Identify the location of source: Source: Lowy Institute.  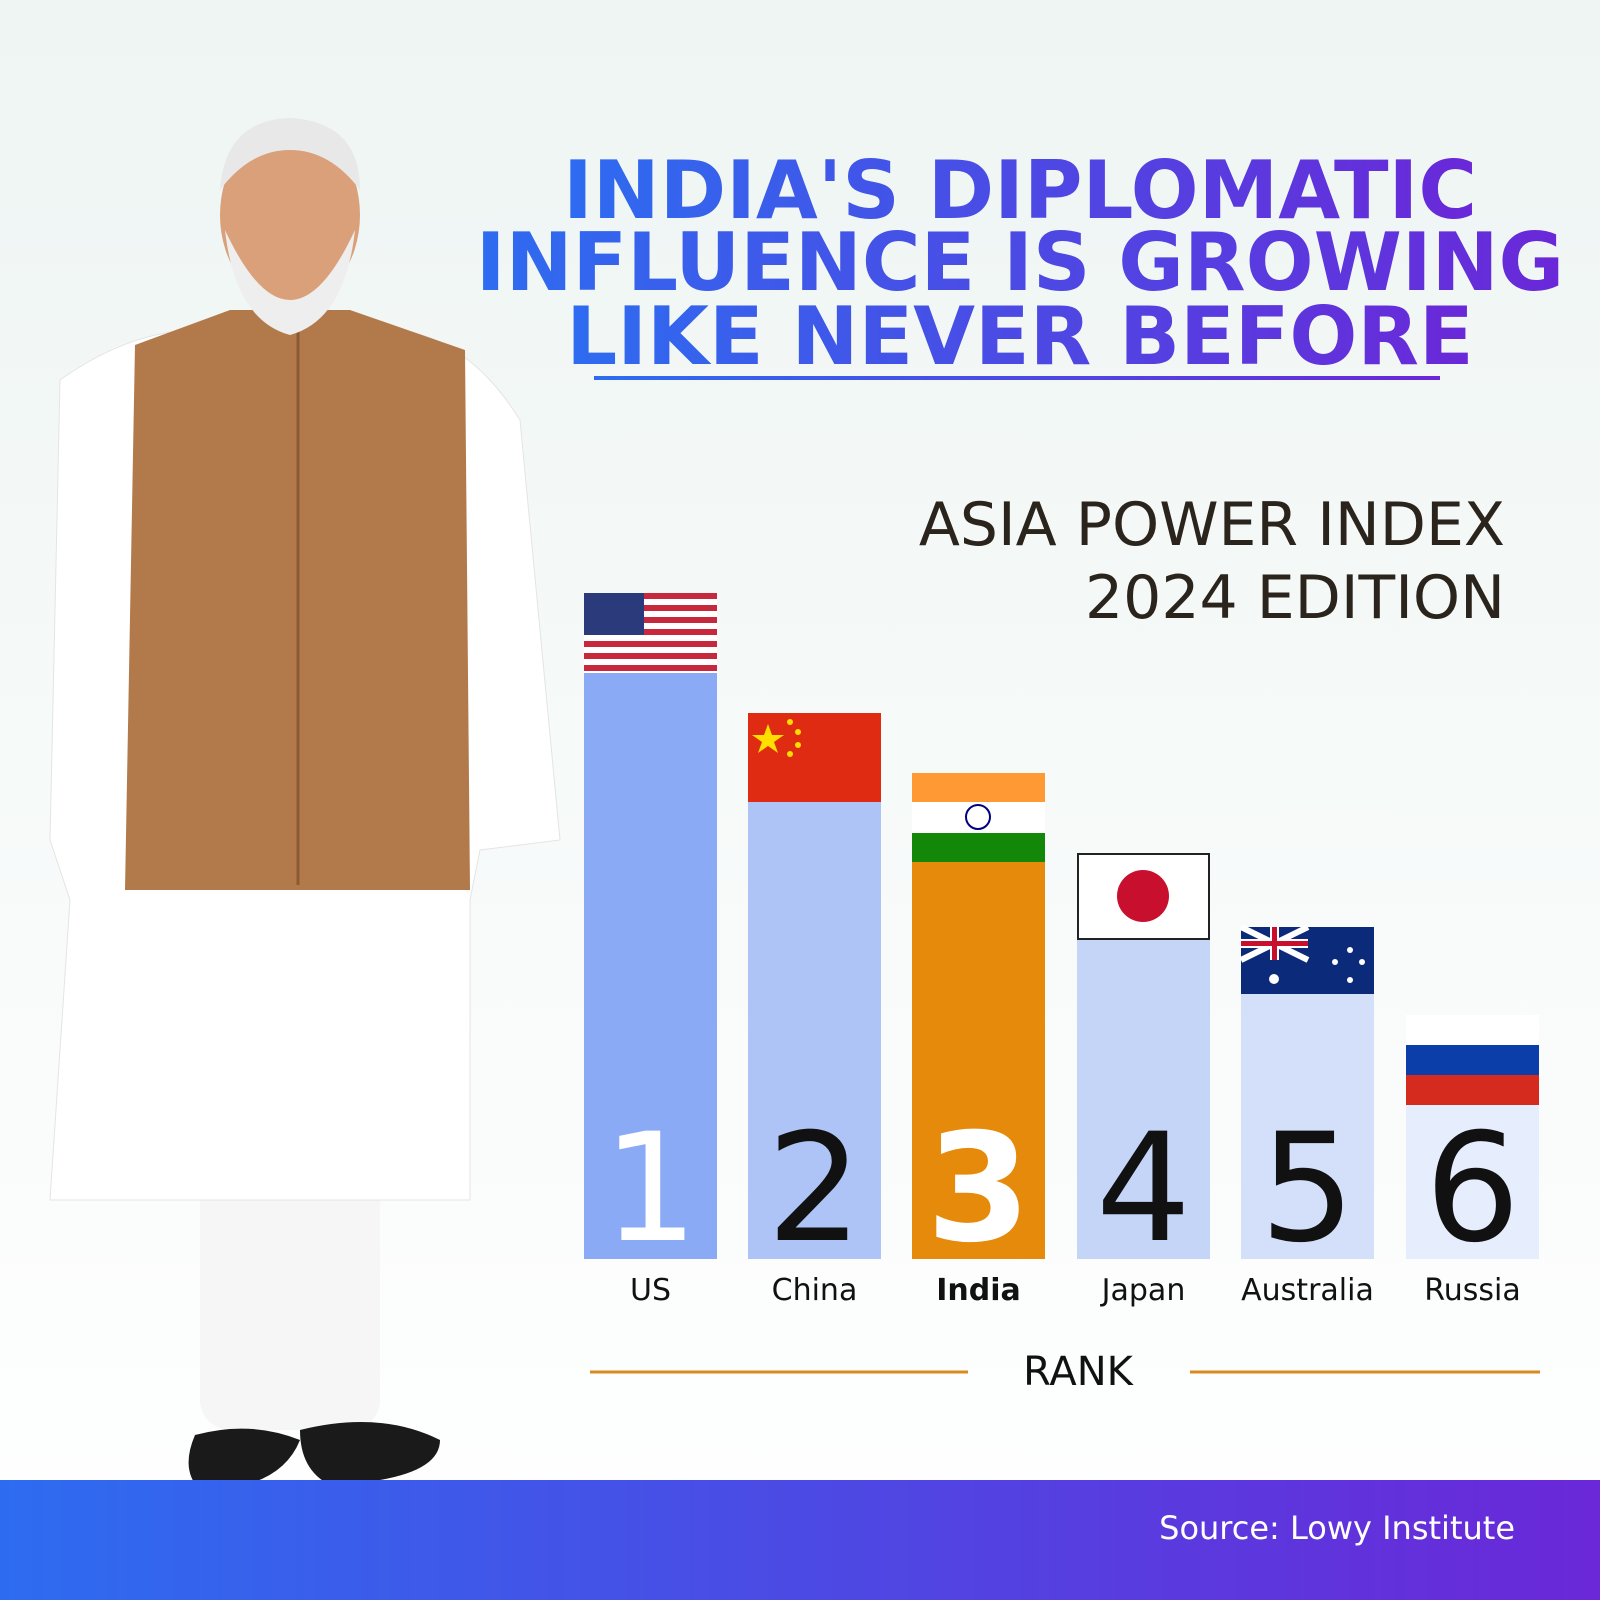
(1337, 1528).